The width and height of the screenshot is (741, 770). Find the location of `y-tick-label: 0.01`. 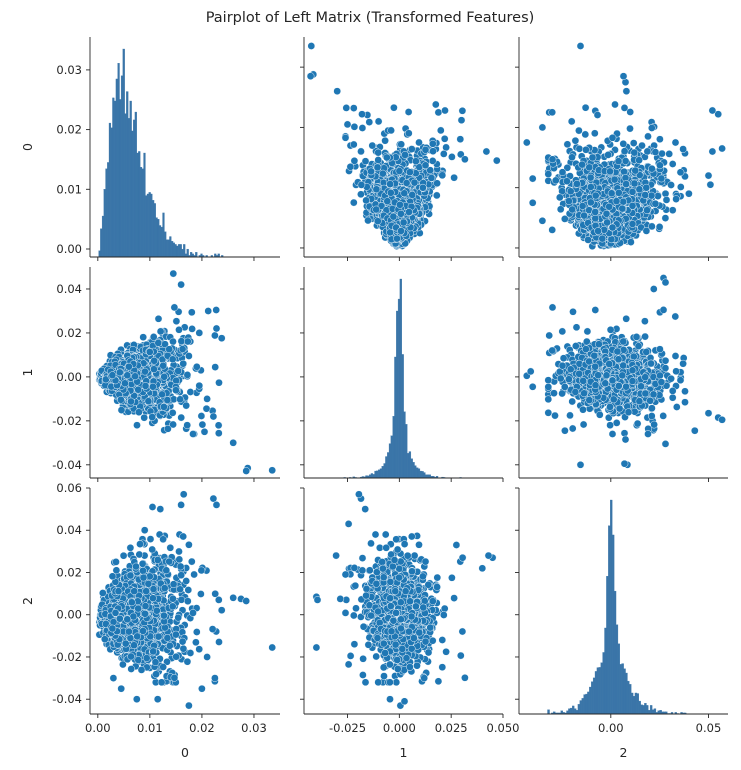

y-tick-label: 0.01 is located at coordinates (69, 189).